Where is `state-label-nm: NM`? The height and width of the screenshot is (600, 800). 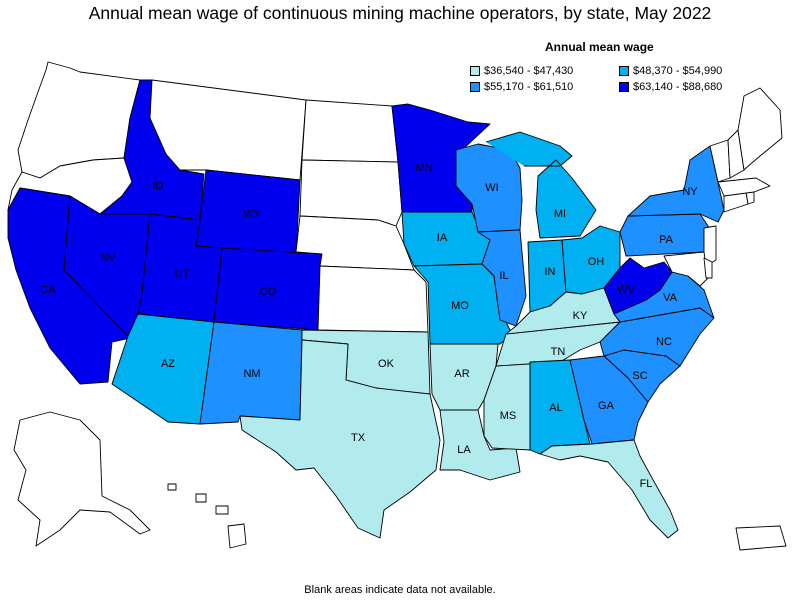 state-label-nm: NM is located at coordinates (251, 374).